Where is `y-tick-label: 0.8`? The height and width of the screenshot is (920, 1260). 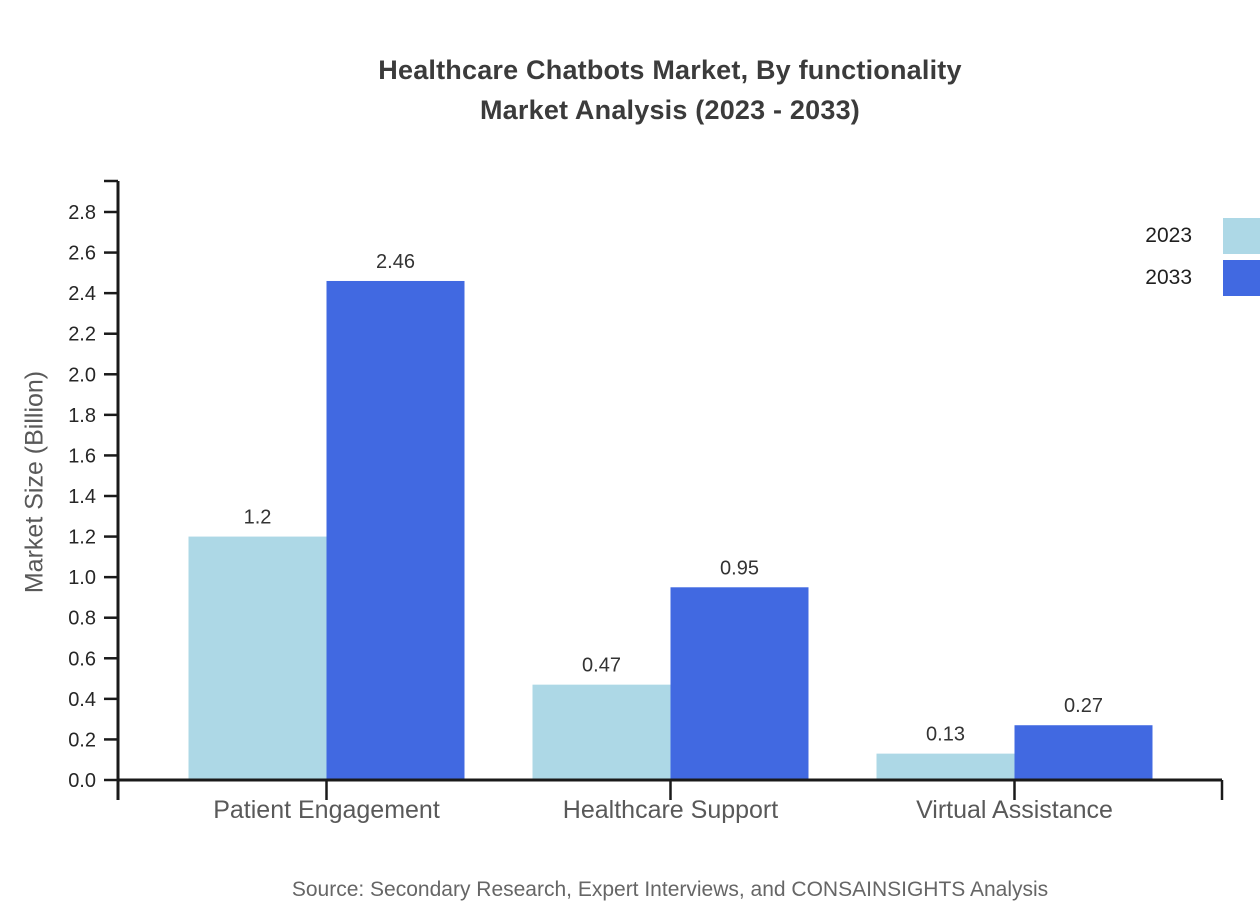
y-tick-label: 0.8 is located at coordinates (82, 619).